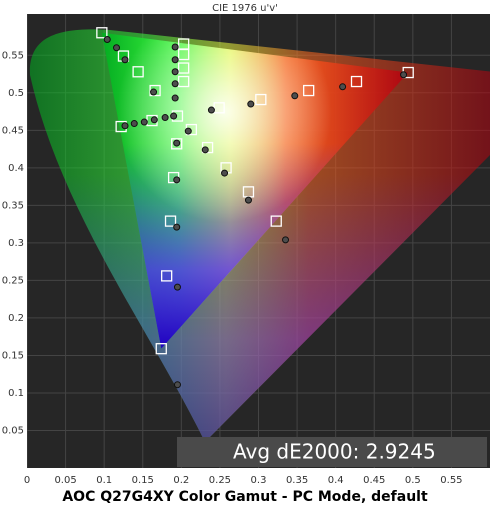 This screenshot has height=514, width=490. What do you see at coordinates (16, 93) in the screenshot?
I see `y-tick-label: 0.5` at bounding box center [16, 93].